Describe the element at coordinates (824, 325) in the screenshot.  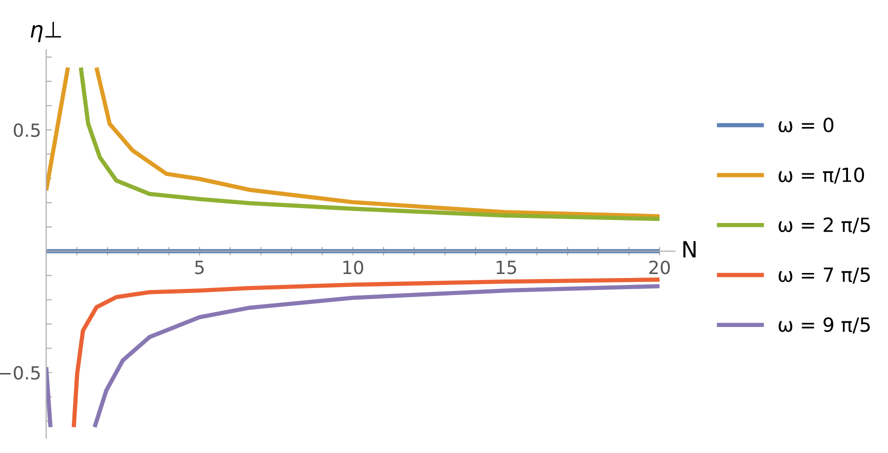
I see `legend-label: ω = 9 π/5` at that location.